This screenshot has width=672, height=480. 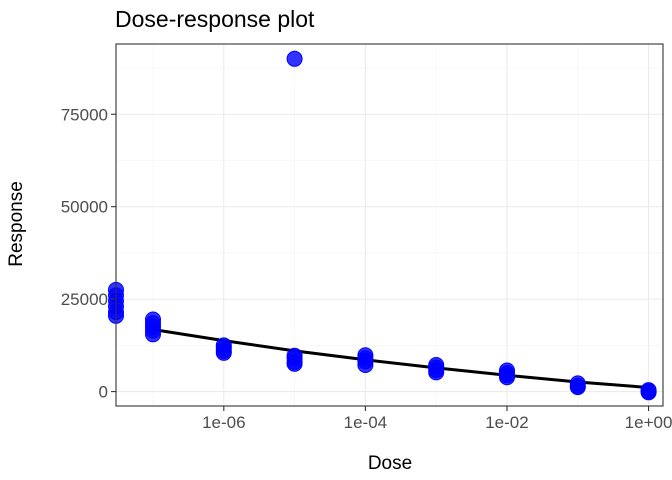 What do you see at coordinates (215, 19) in the screenshot?
I see `chart-title: Dose-response plot` at bounding box center [215, 19].